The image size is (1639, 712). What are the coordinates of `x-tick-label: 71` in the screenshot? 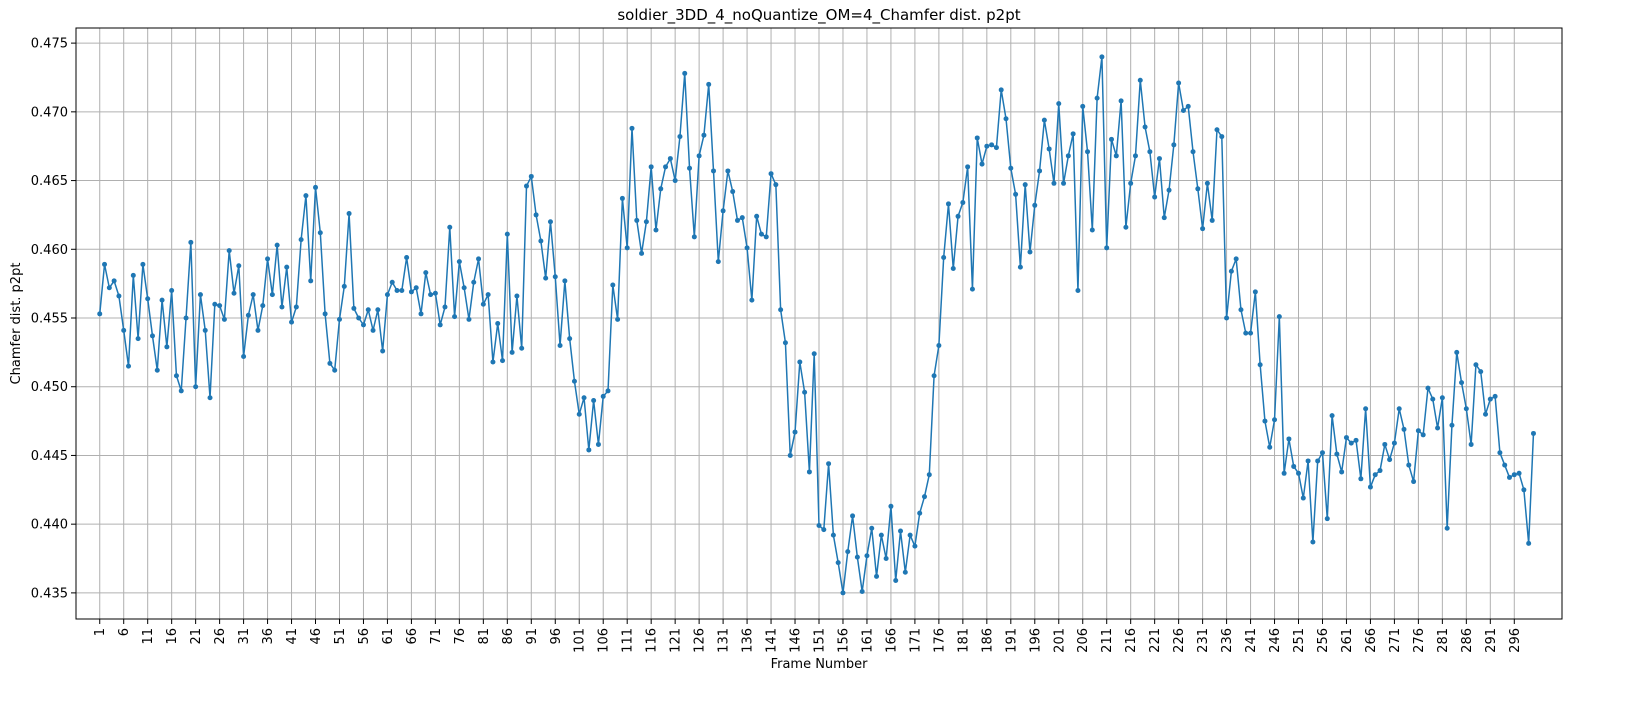 It's located at (436, 636).